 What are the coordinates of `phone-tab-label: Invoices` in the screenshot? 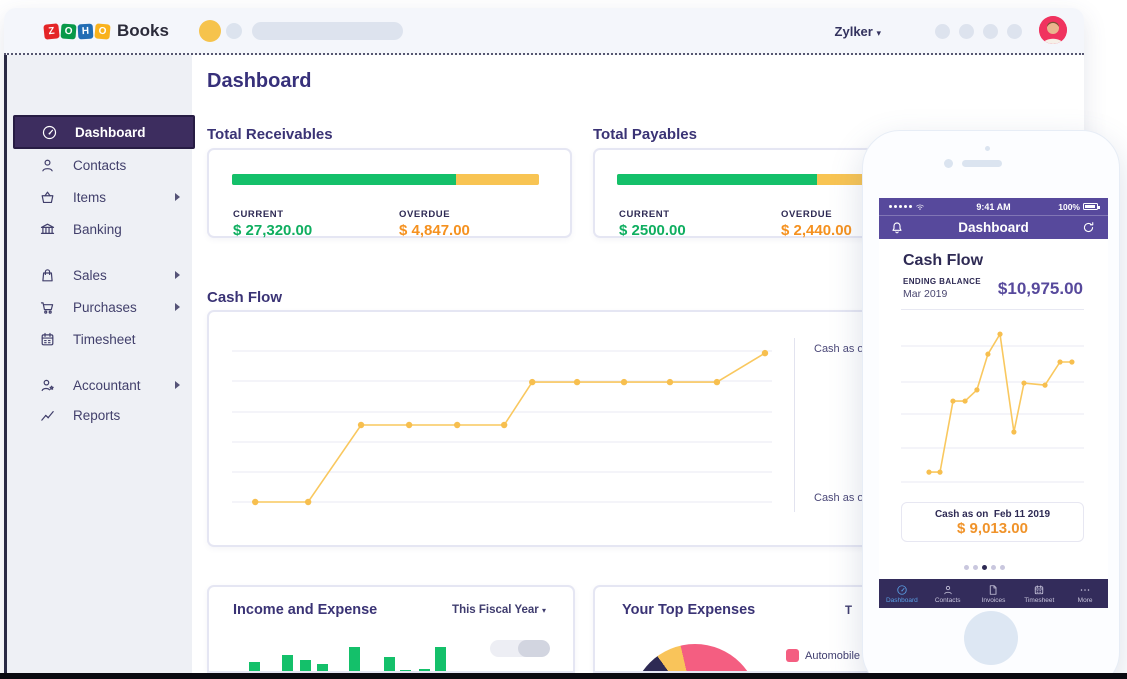 It's located at (993, 600).